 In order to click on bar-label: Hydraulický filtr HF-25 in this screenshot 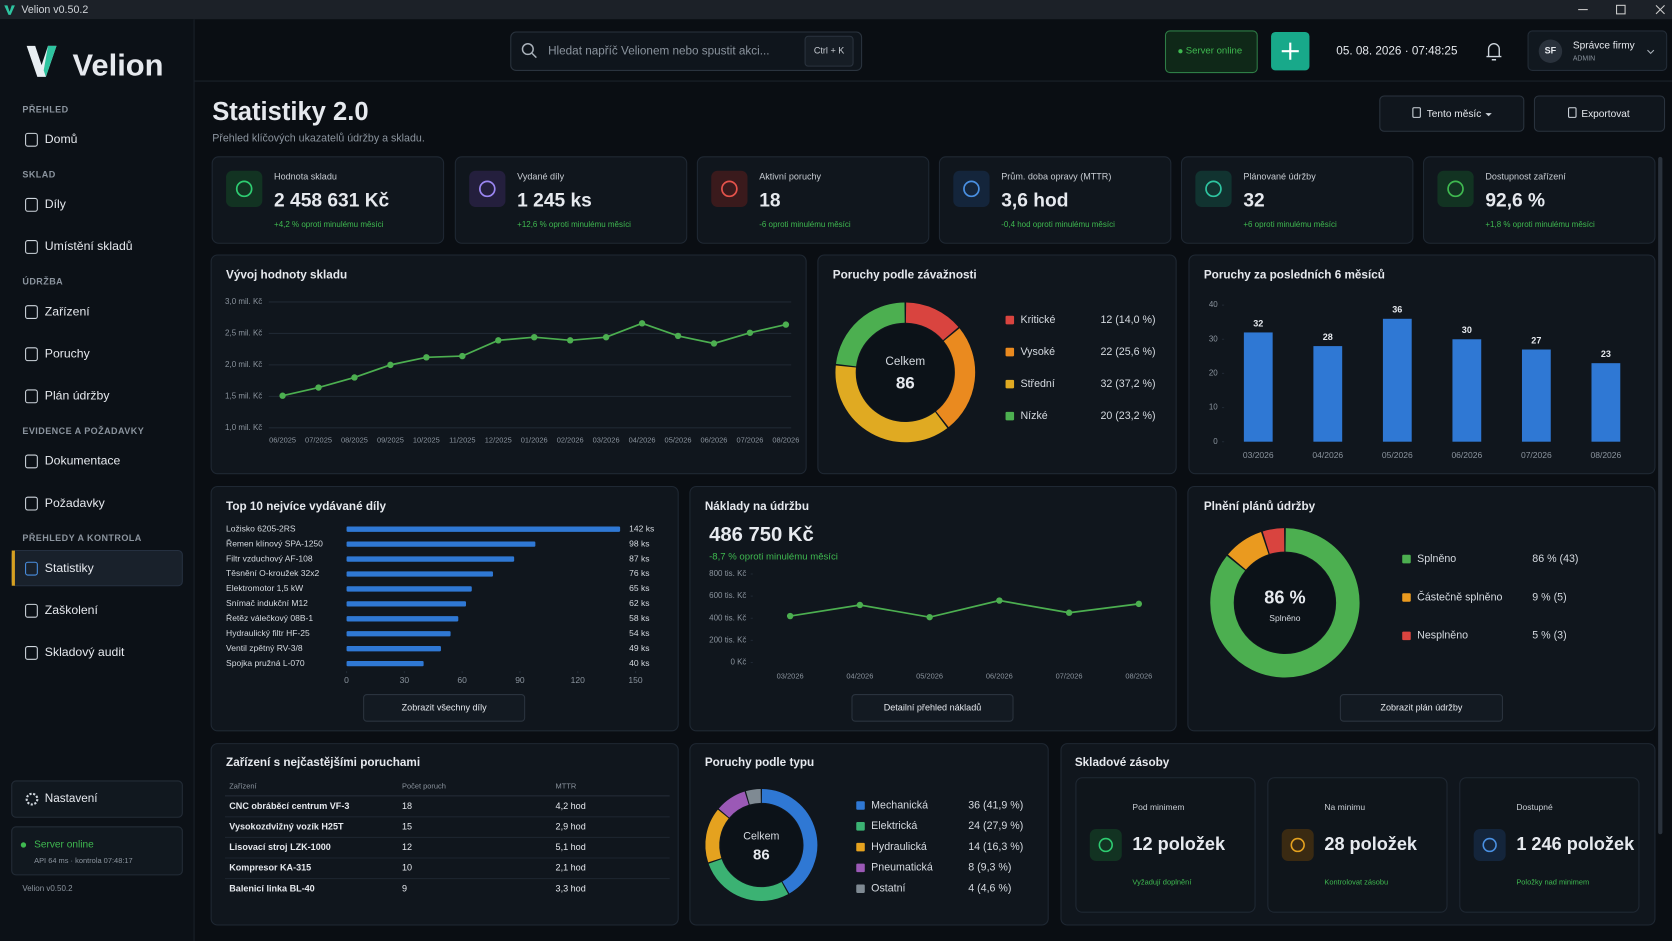, I will do `click(268, 633)`.